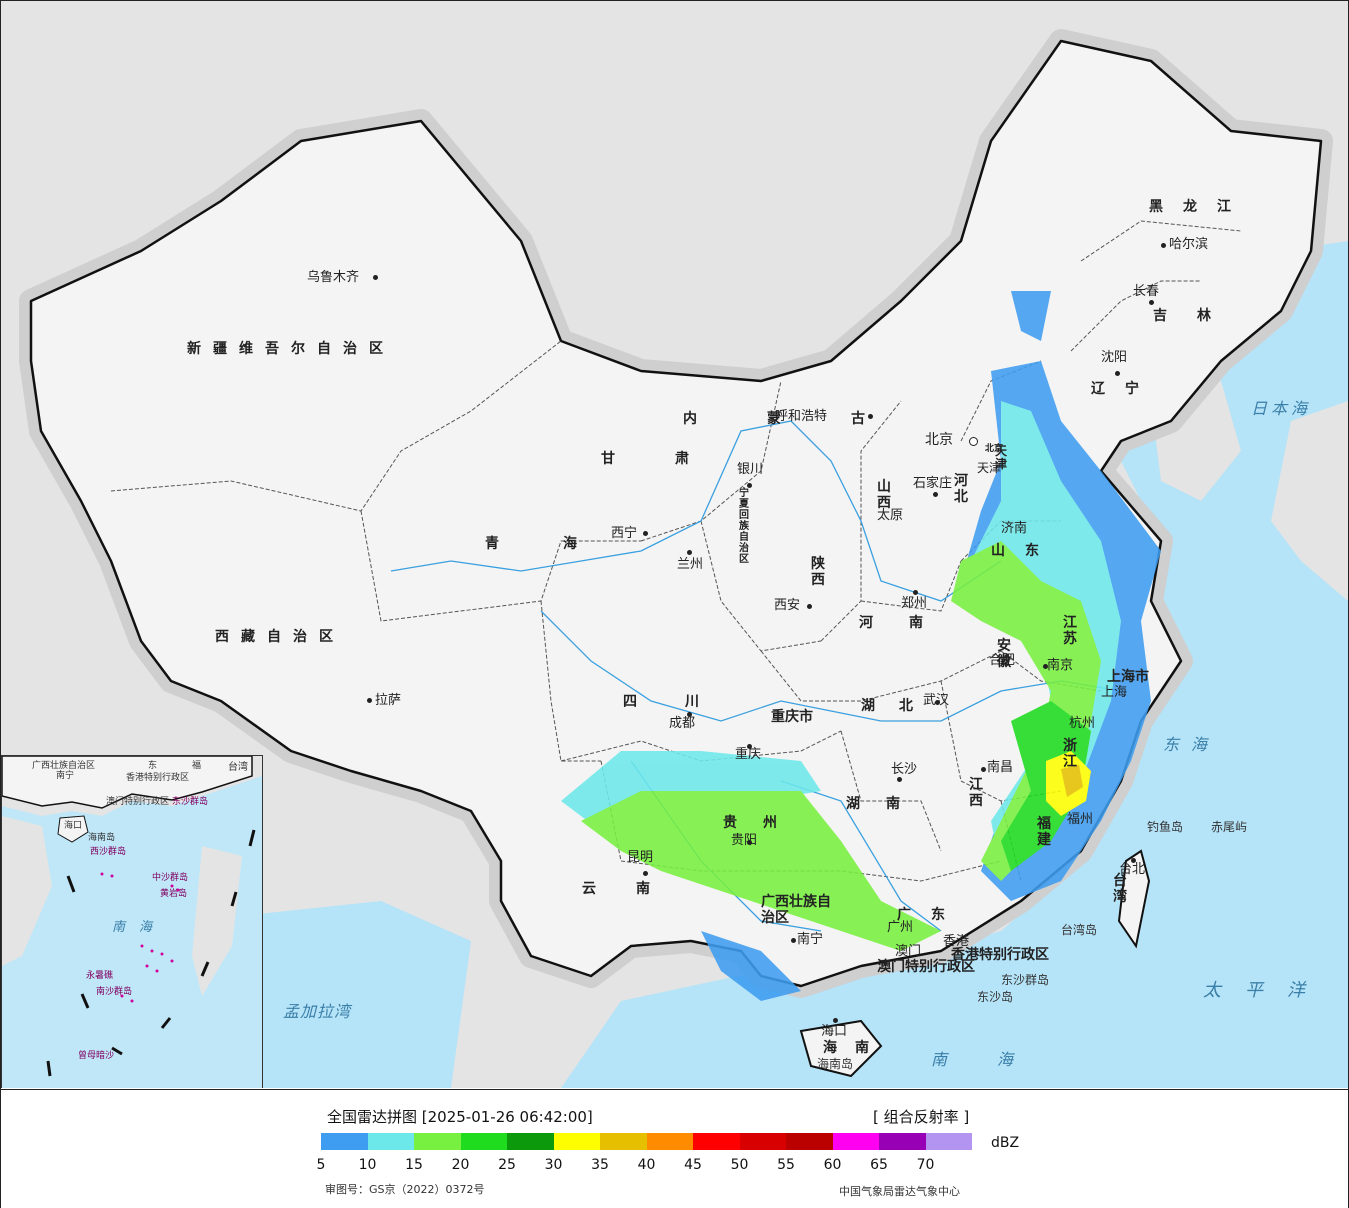 The width and height of the screenshot is (1349, 1208). What do you see at coordinates (976, 793) in the screenshot?
I see `province-label-jiangxi: 江西` at bounding box center [976, 793].